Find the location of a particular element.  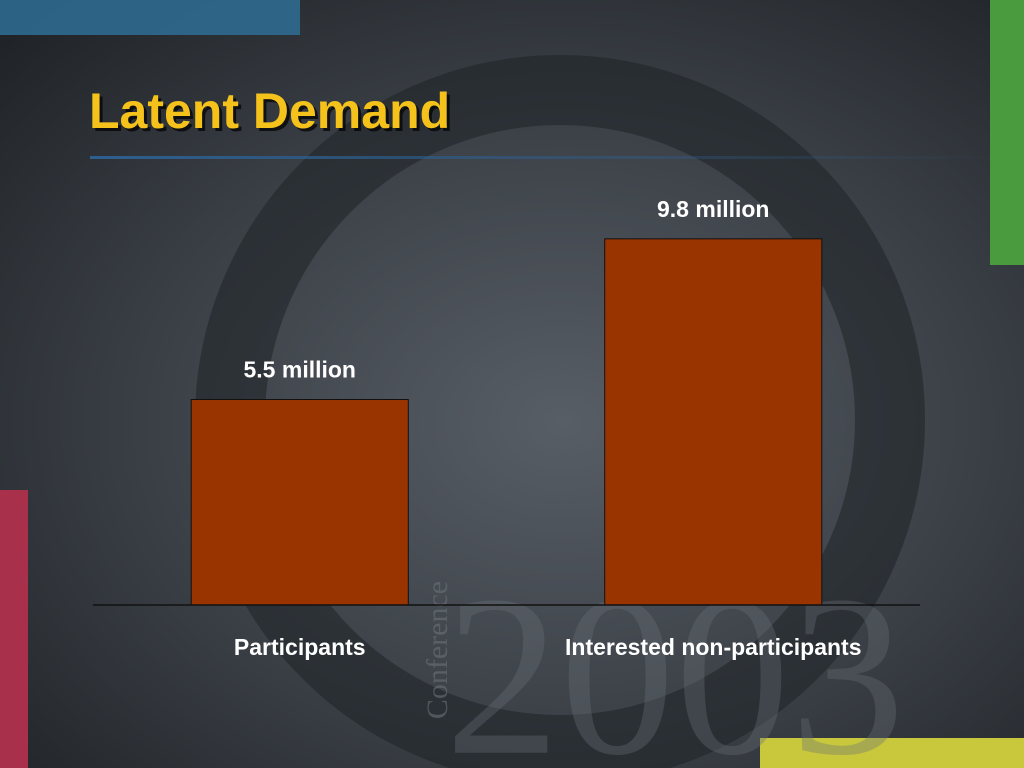

decor-strip-green is located at coordinates (1007, 132).